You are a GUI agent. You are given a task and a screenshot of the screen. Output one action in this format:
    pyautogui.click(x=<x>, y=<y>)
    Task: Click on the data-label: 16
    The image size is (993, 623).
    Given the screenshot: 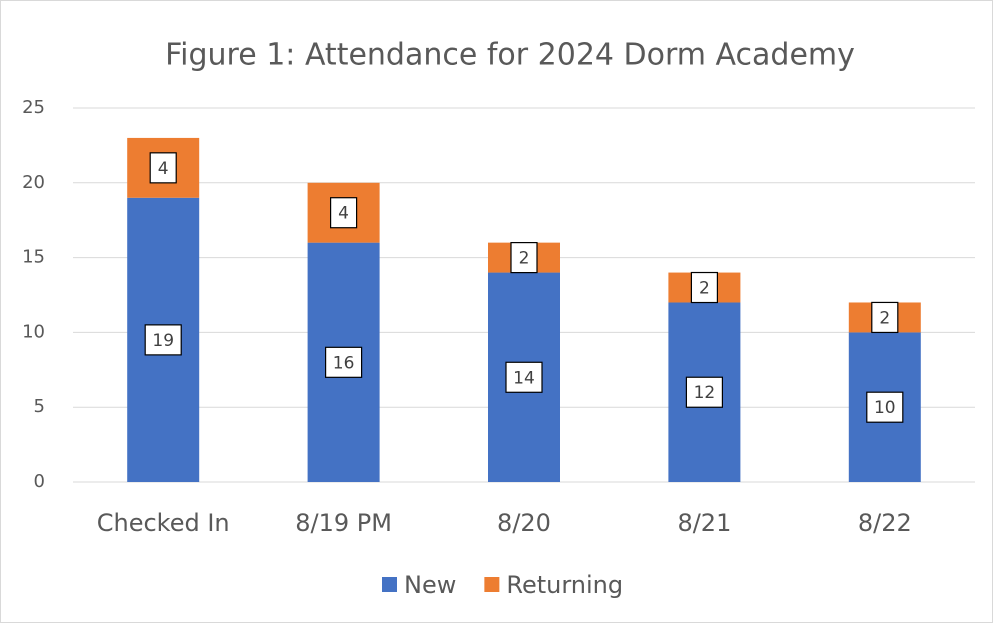 What is the action you would take?
    pyautogui.click(x=344, y=363)
    